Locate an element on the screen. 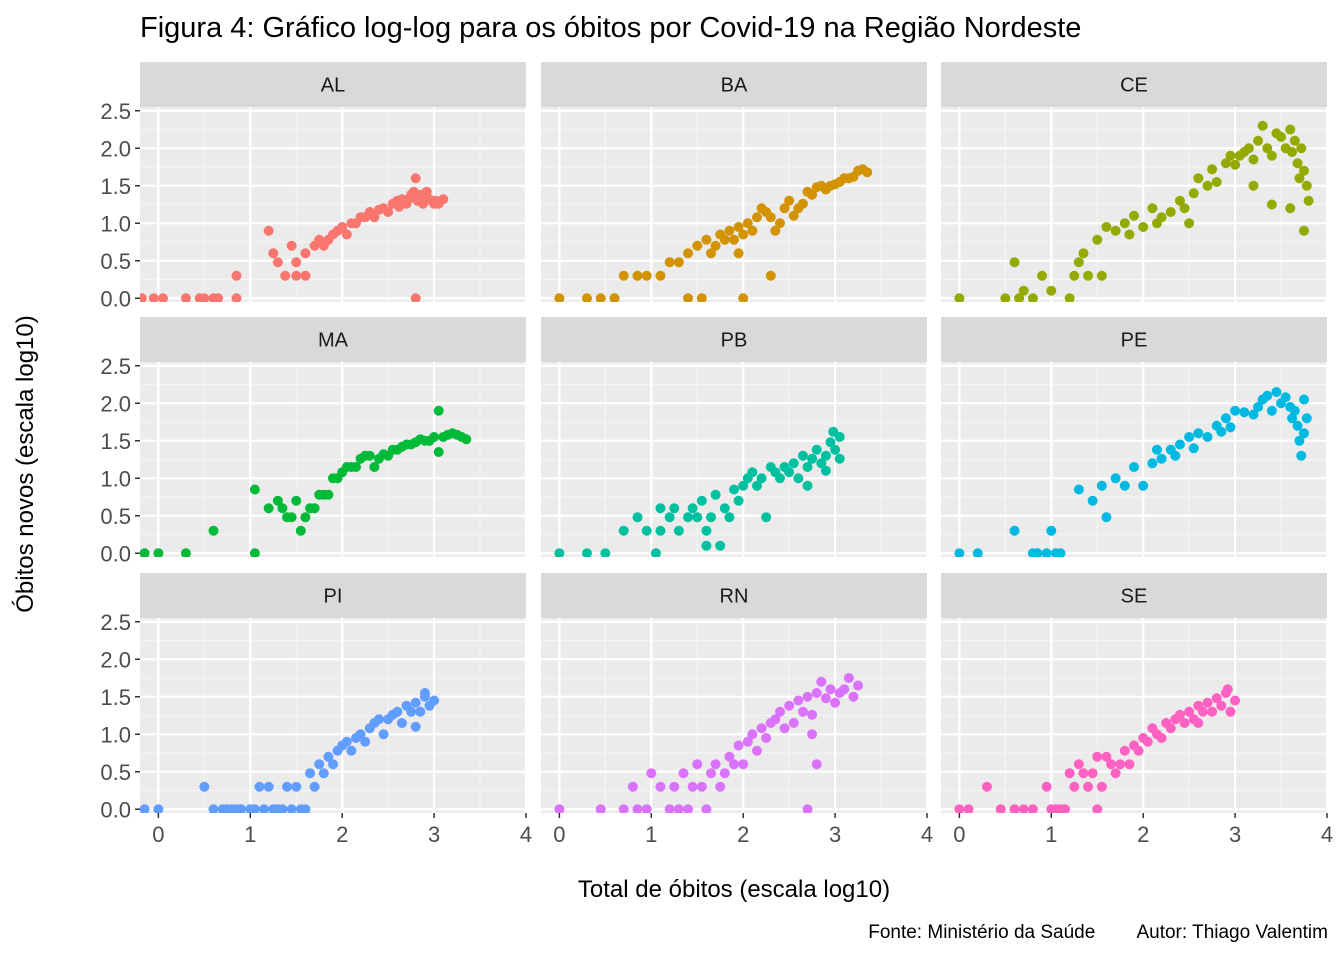  facet-strip-label: CE is located at coordinates (1134, 86).